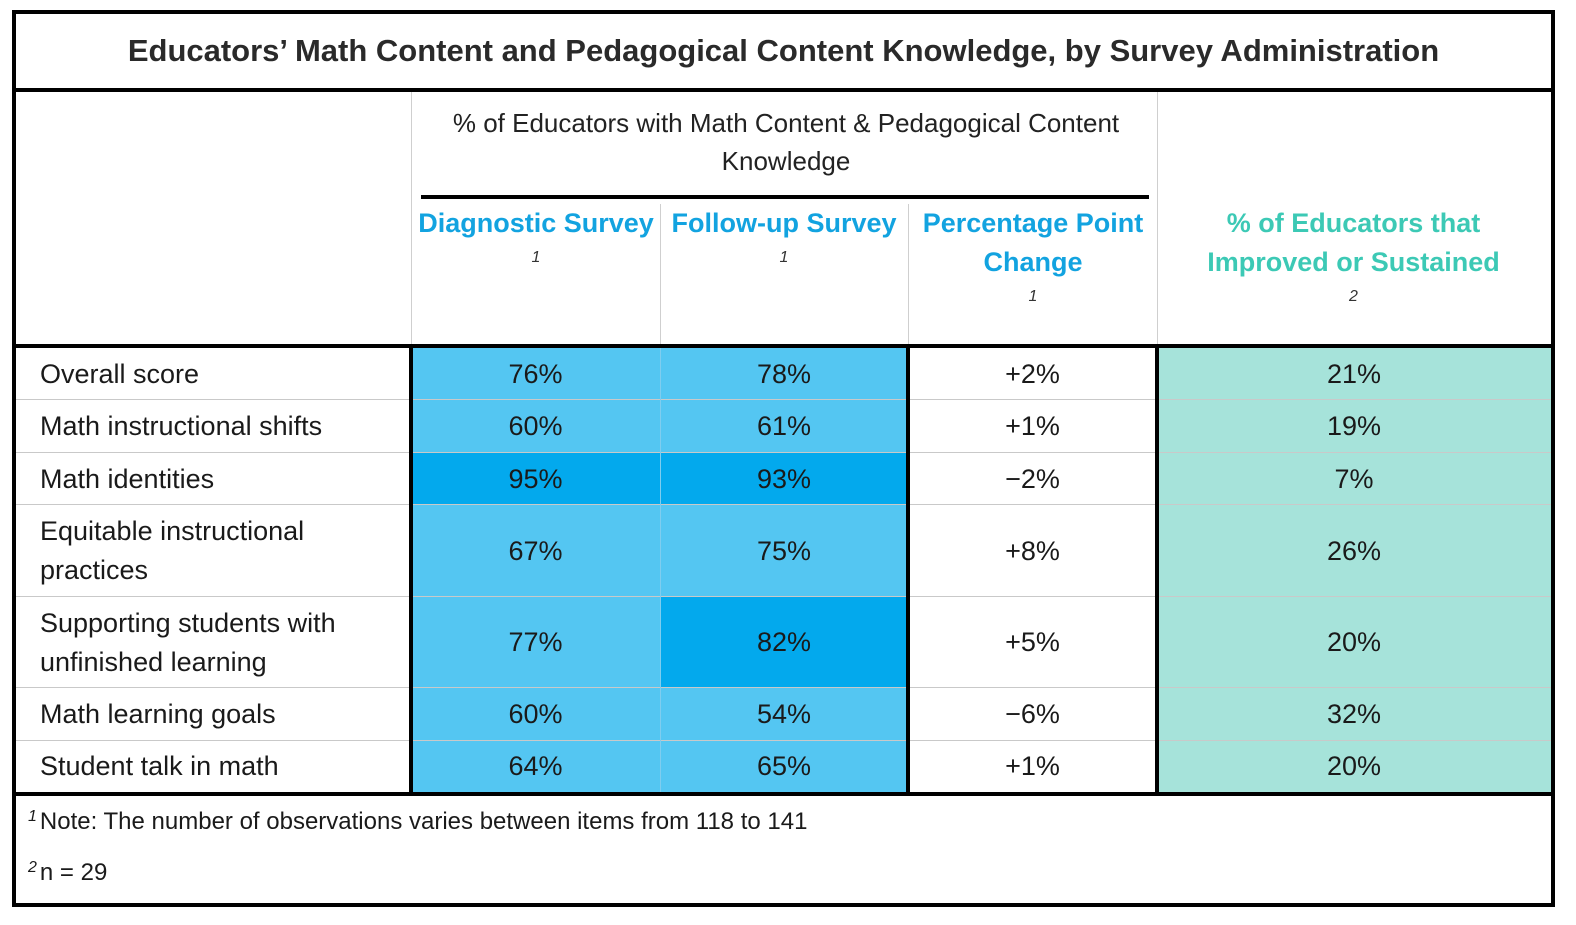 The image size is (1576, 925). I want to click on column-header-label: Diagnostic Survey, so click(536, 223).